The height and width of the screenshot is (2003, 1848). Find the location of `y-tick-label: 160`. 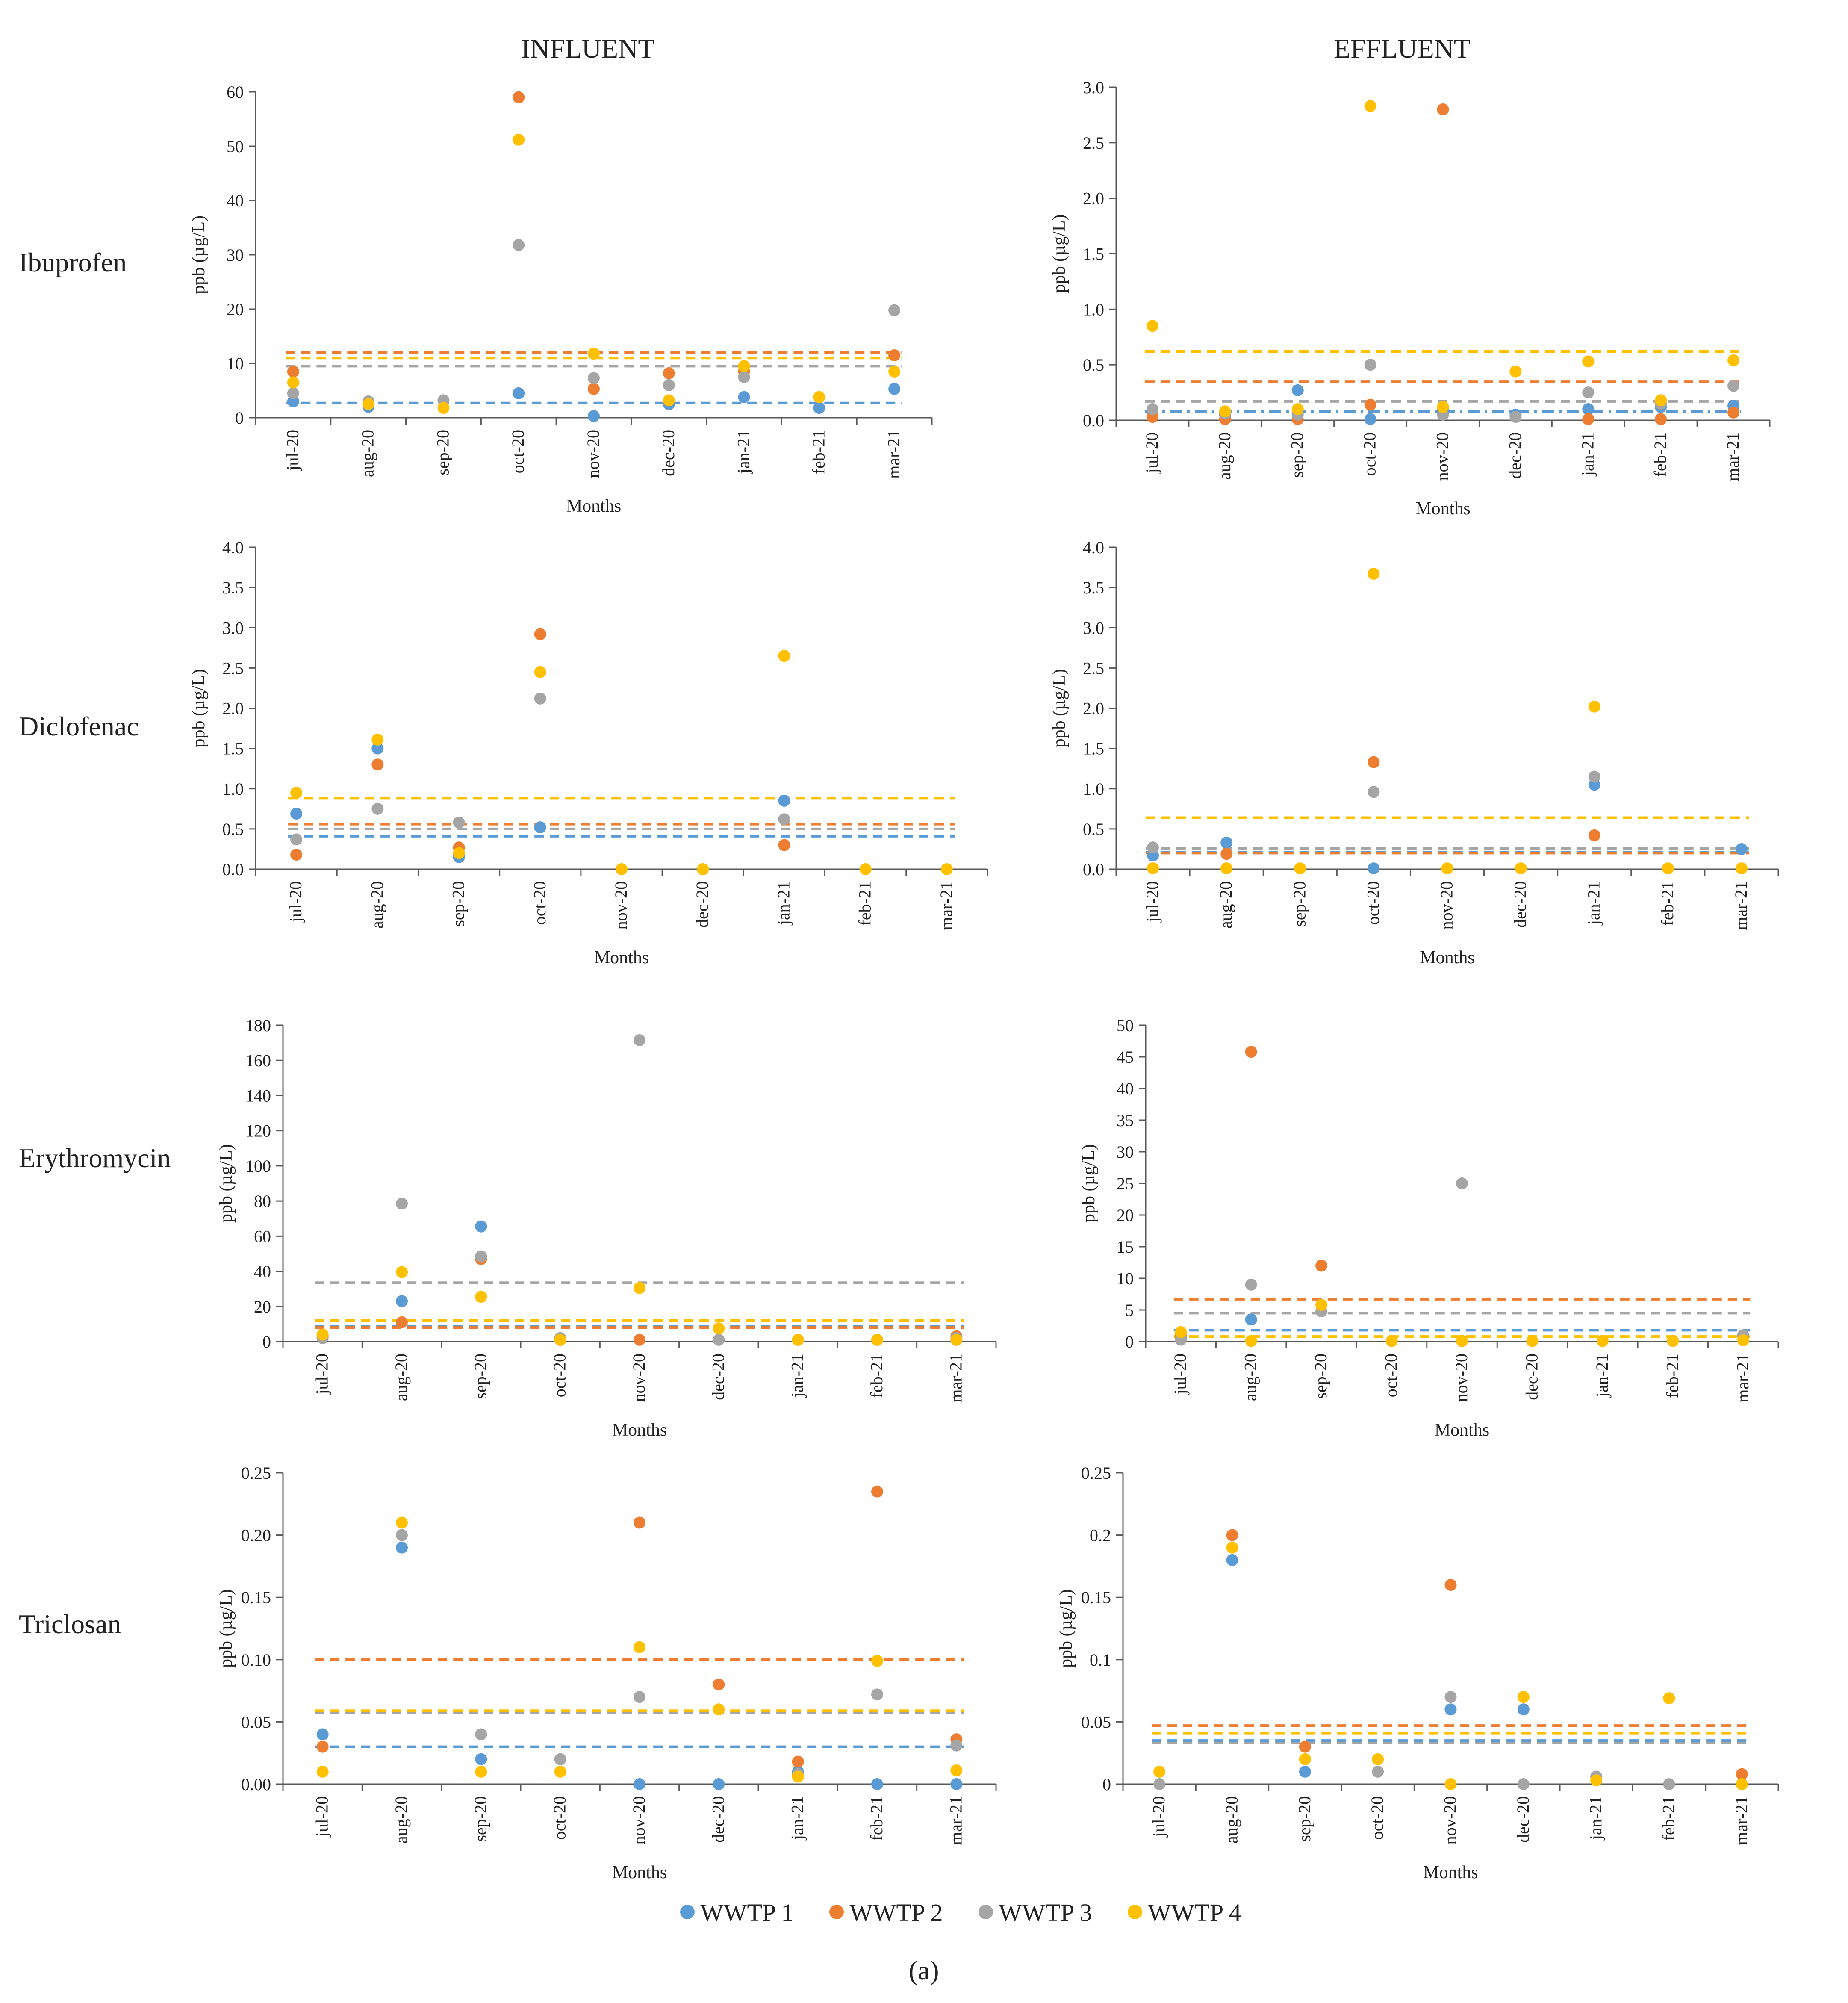

y-tick-label: 160 is located at coordinates (258, 1060).